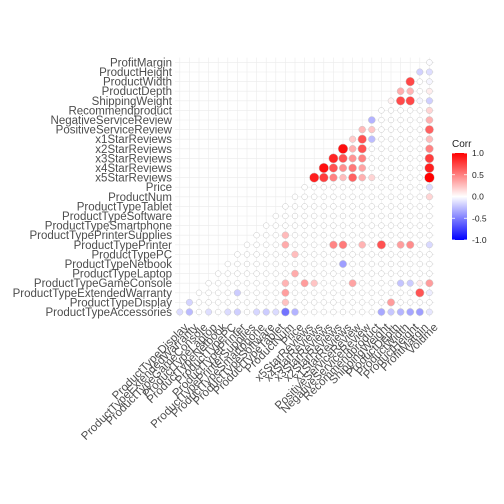 Image resolution: width=504 pixels, height=504 pixels. Describe the element at coordinates (137, 83) in the screenshot. I see `y-tick-label: ProductWidth` at that location.